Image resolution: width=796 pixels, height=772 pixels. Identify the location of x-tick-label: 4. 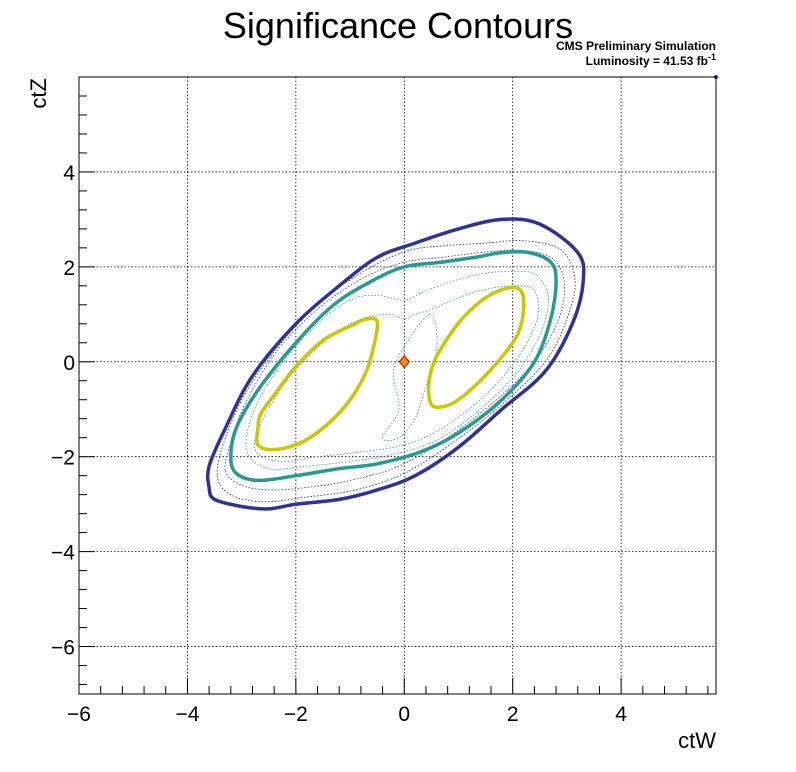
(621, 714).